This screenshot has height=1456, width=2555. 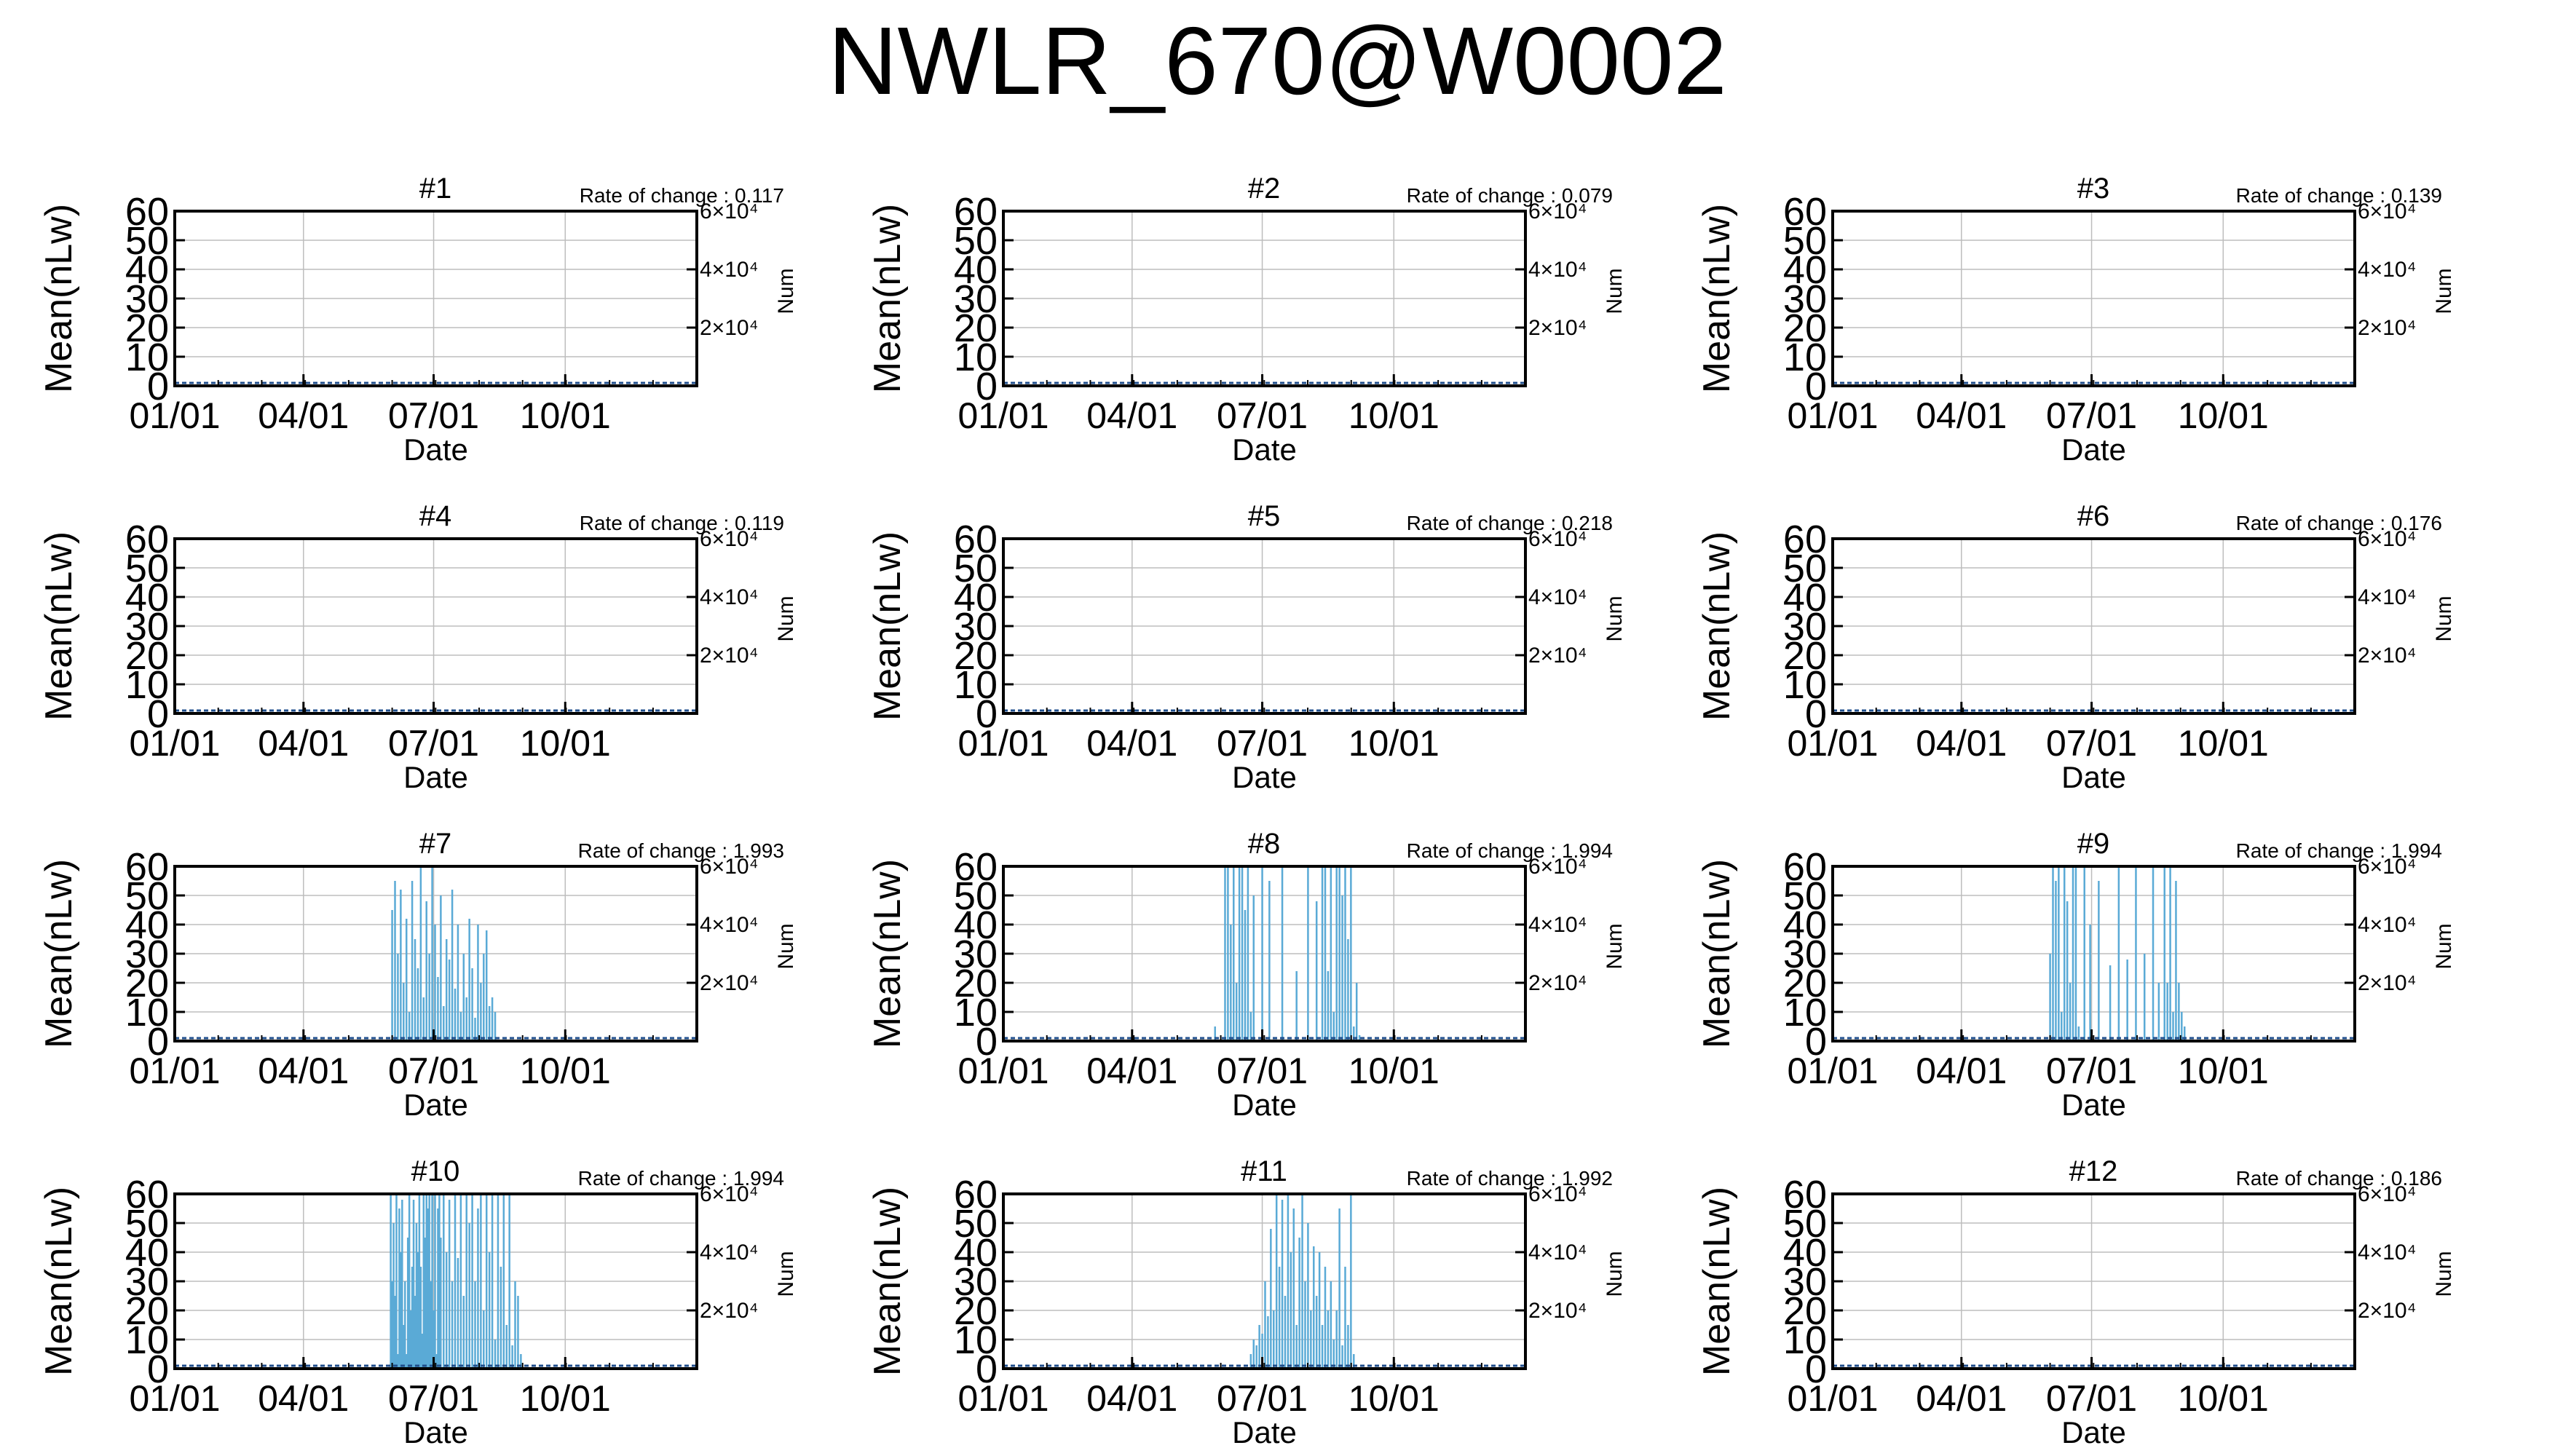 I want to click on rate-of-change-label: Rate of change : 1.993, so click(x=681, y=850).